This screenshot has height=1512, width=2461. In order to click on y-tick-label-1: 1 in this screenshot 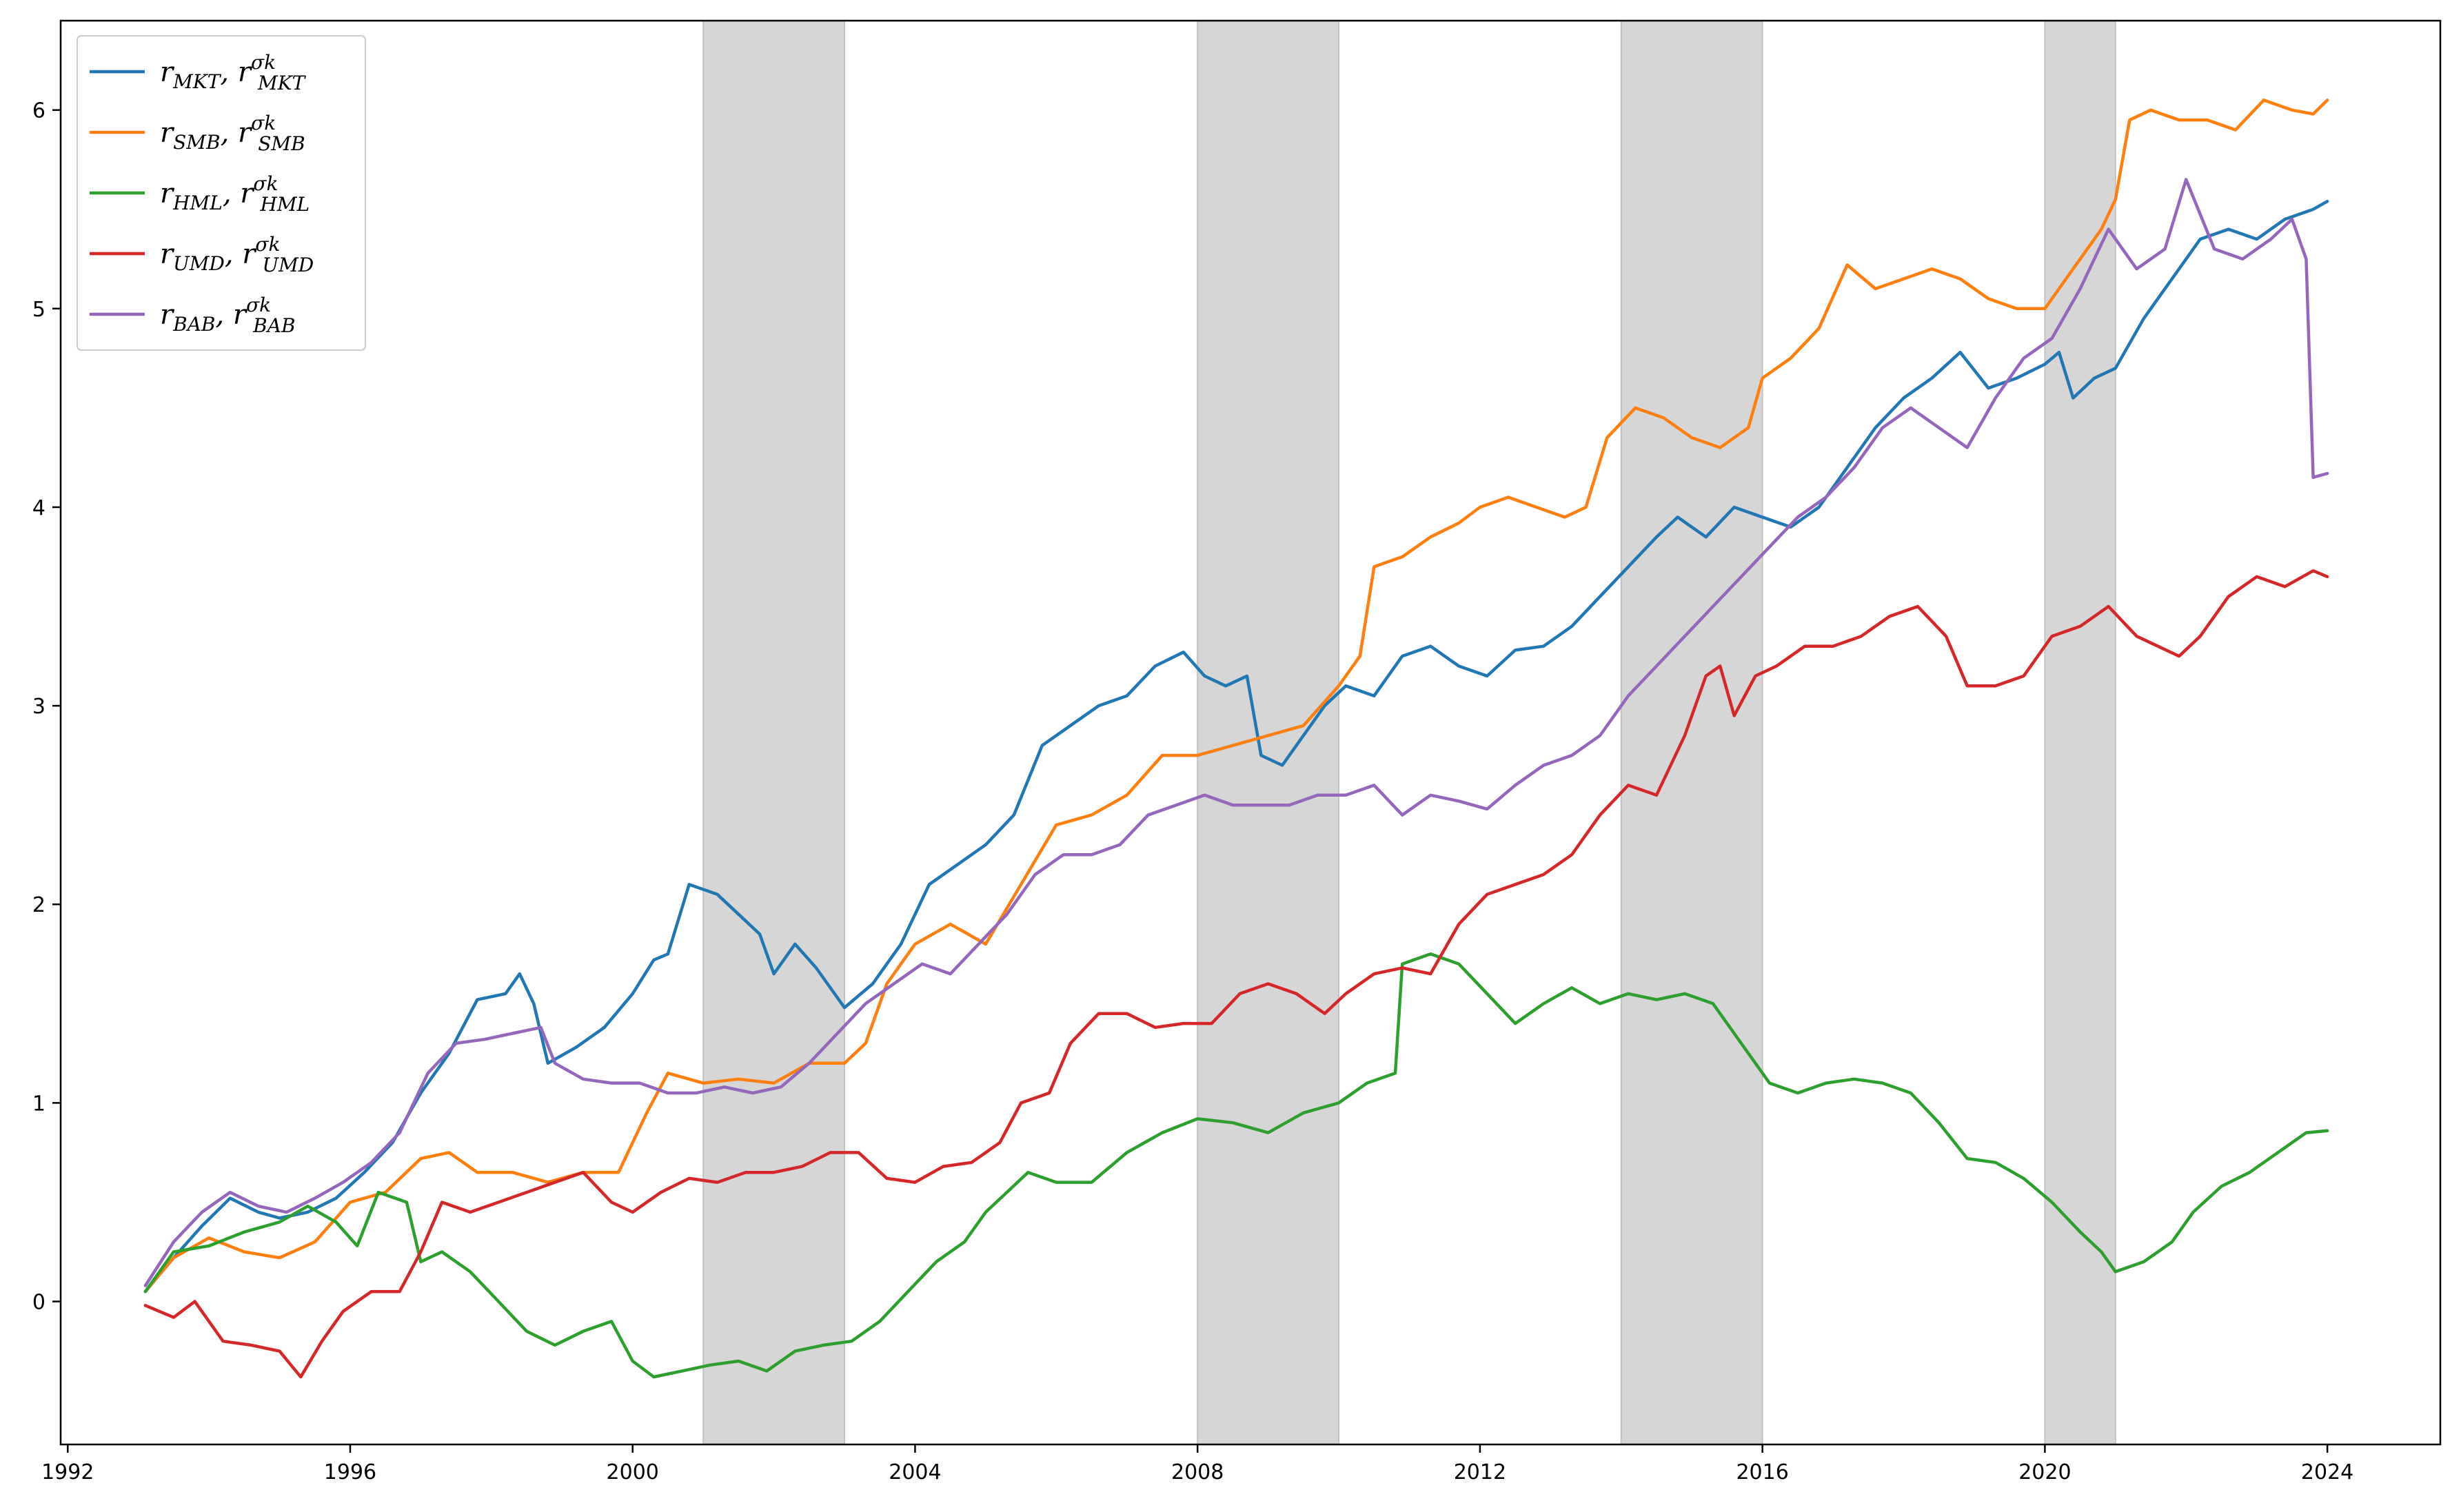, I will do `click(38, 1104)`.